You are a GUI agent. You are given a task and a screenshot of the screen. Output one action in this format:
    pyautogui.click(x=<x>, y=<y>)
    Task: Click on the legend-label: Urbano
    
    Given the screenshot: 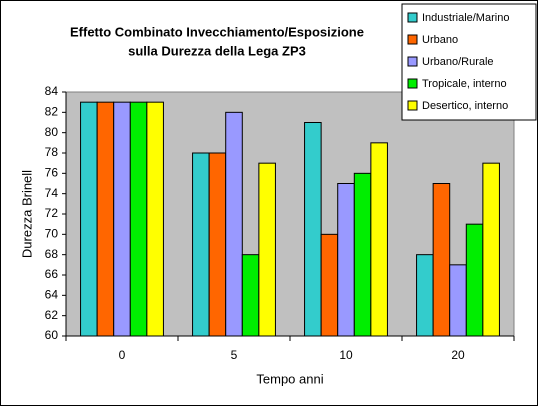 What is the action you would take?
    pyautogui.click(x=440, y=40)
    